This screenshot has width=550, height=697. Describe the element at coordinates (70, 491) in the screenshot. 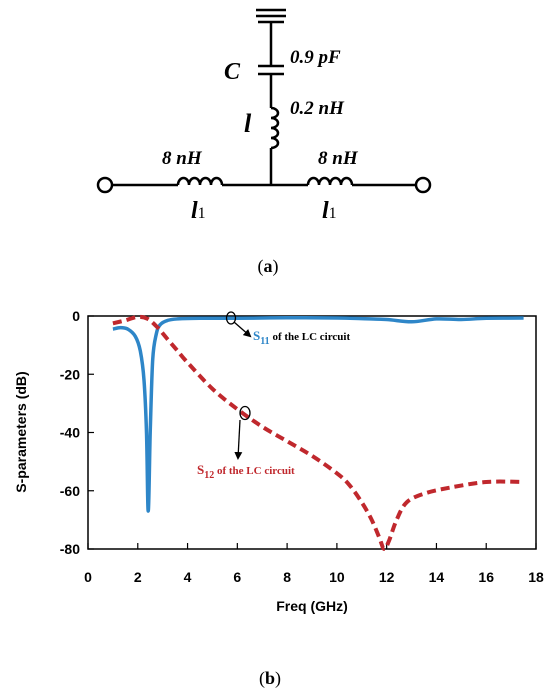

I see `y-tick-label: -60` at that location.